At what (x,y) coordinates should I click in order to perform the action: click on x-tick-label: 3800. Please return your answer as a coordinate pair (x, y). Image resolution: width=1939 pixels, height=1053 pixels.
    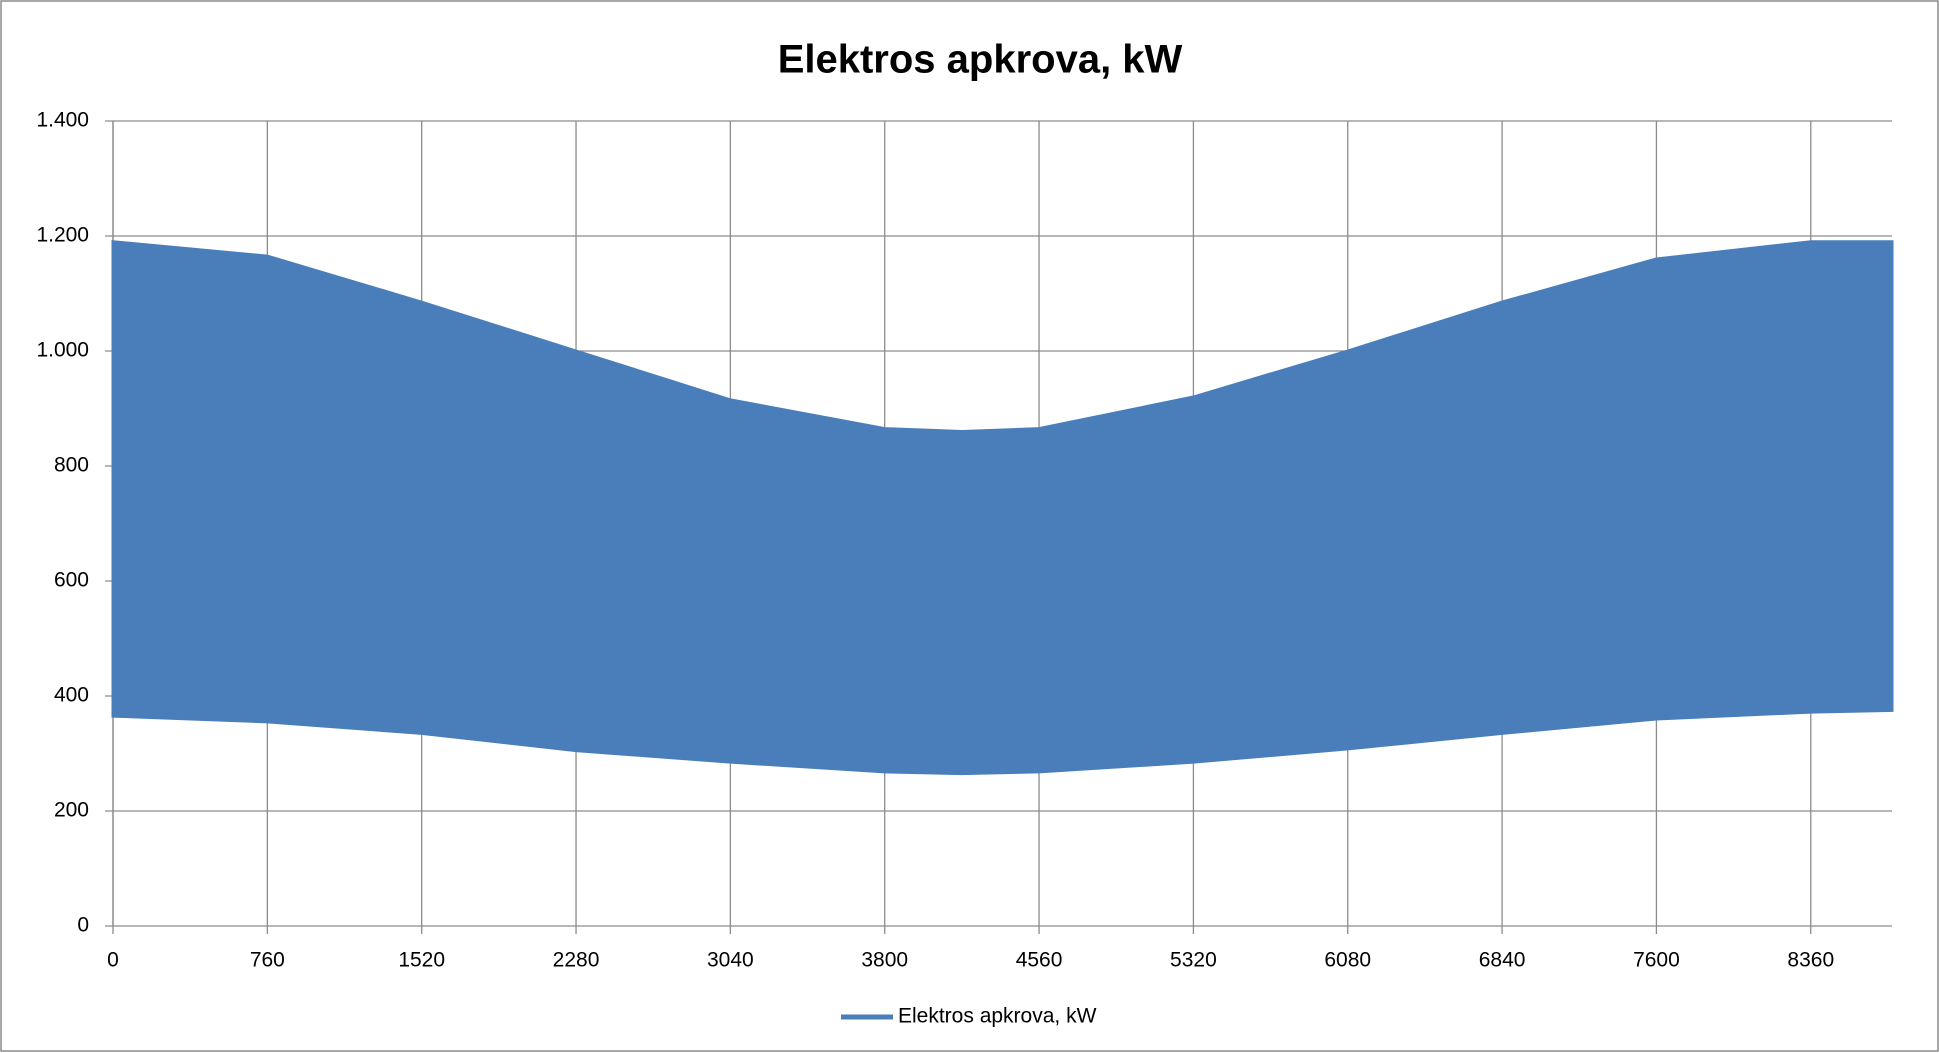
    Looking at the image, I should click on (884, 960).